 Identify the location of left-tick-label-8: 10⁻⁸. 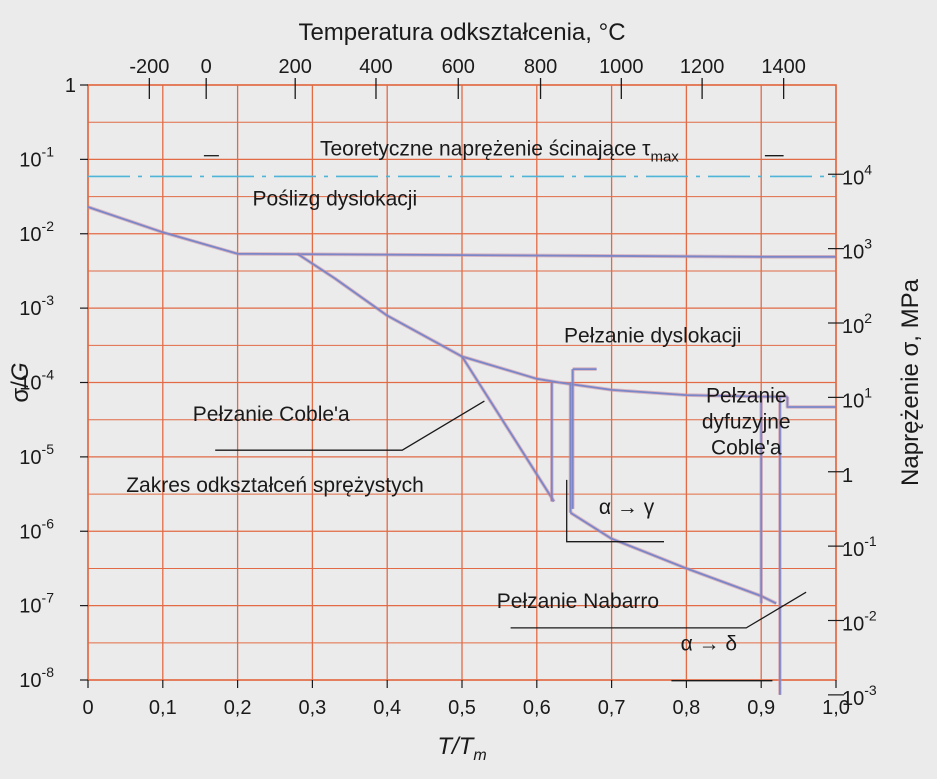
(36, 678).